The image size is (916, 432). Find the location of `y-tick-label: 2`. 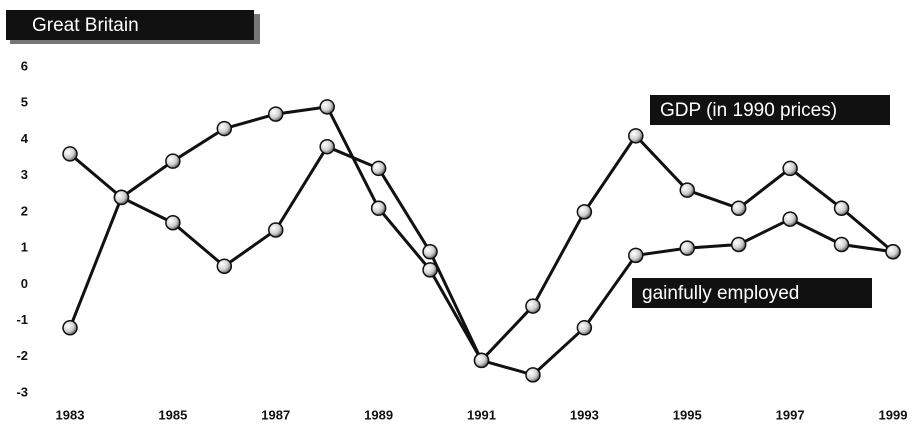

y-tick-label: 2 is located at coordinates (24, 210).